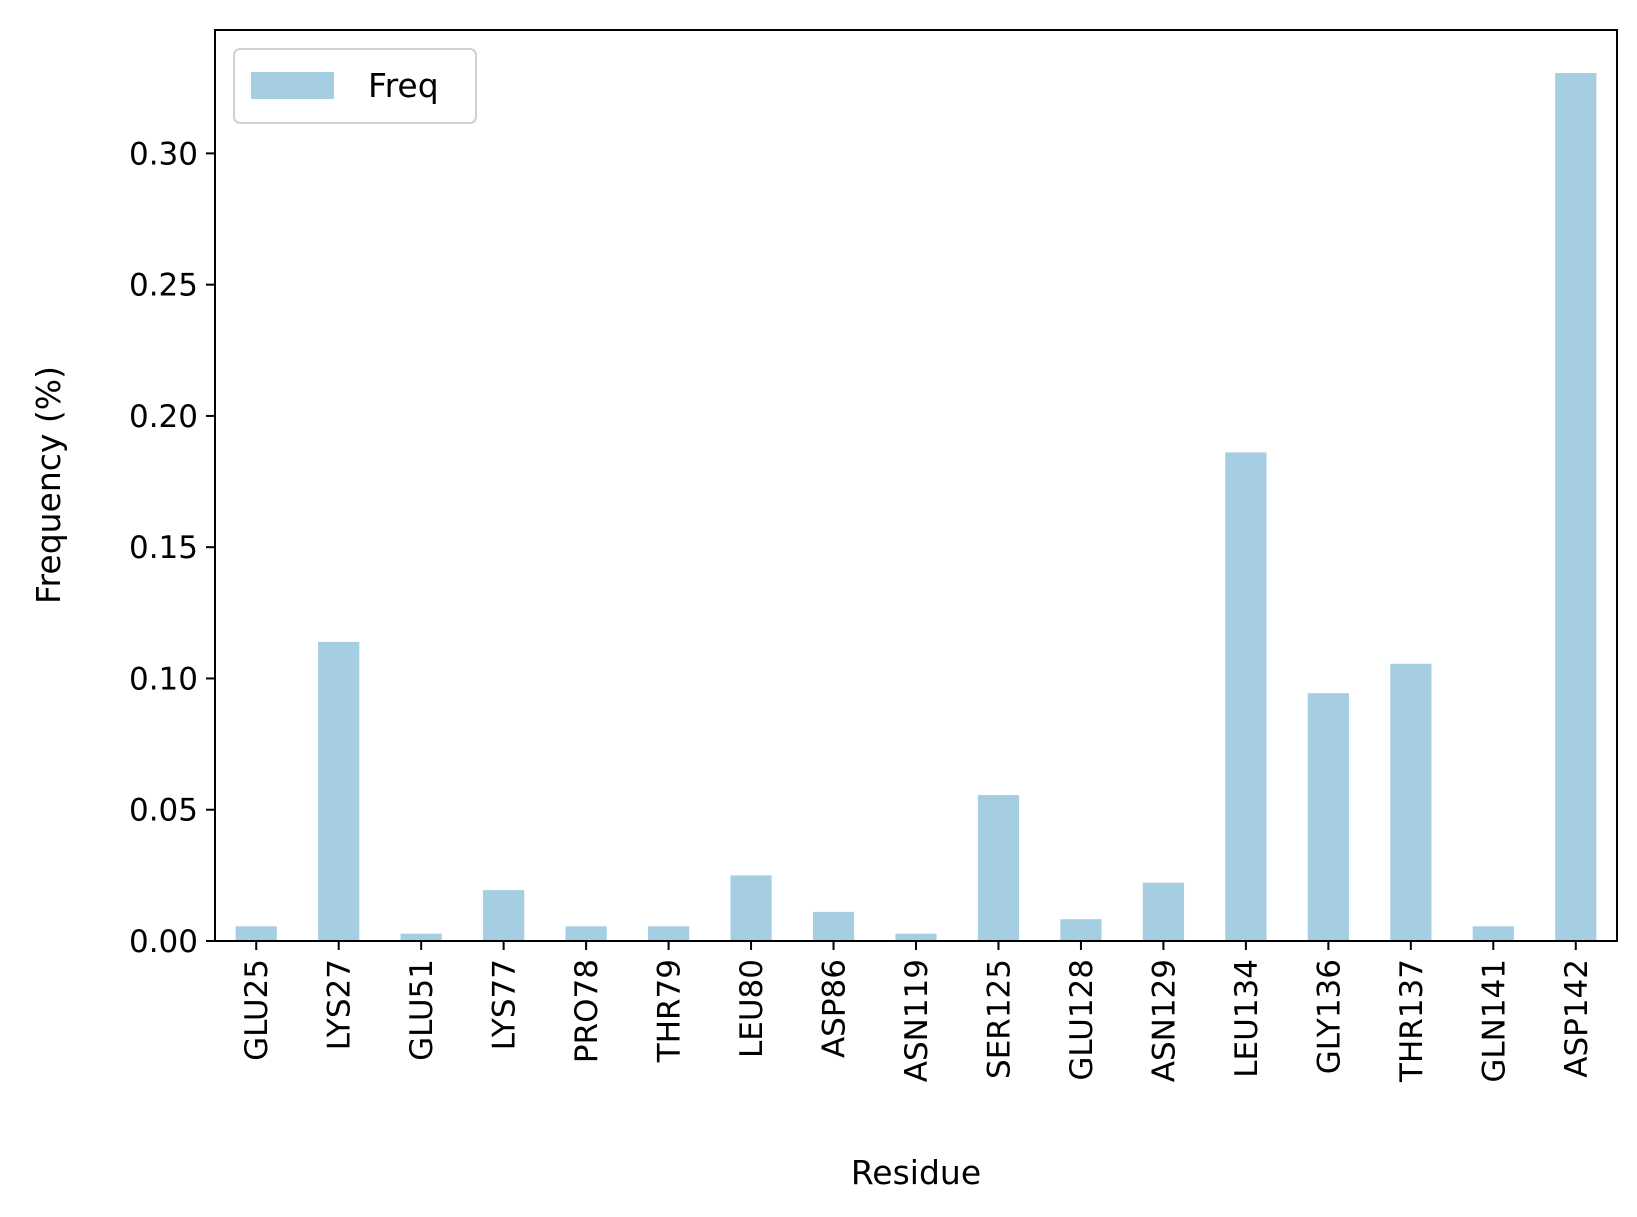 This screenshot has height=1217, width=1637. Describe the element at coordinates (163, 942) in the screenshot. I see `y-tick-label: 0.00` at that location.